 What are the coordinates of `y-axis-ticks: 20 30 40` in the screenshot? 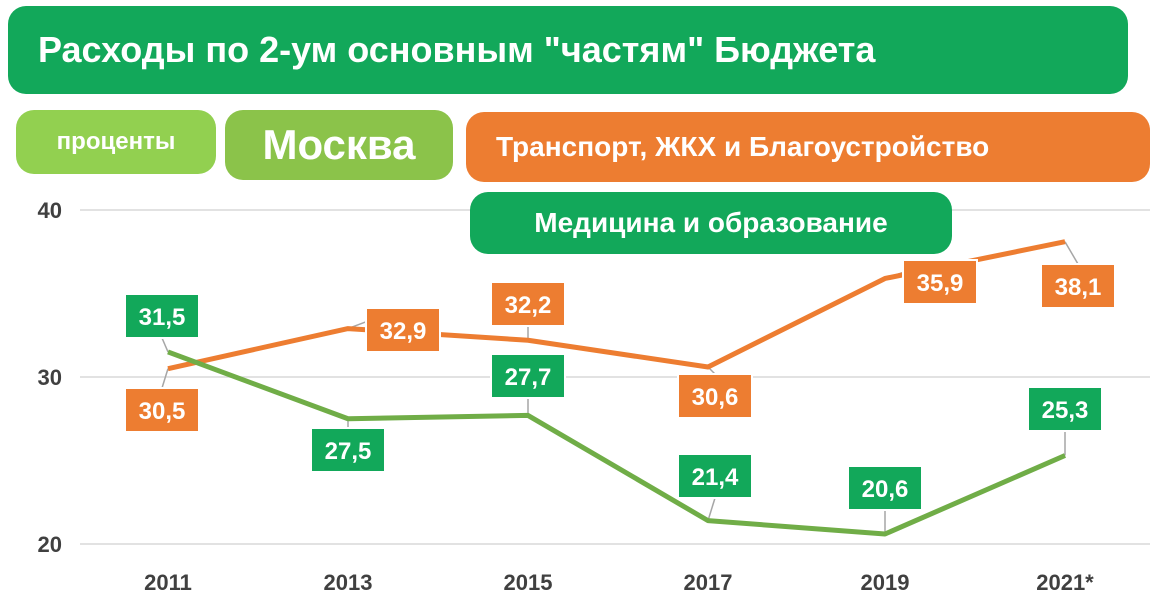 It's located at (50, 377).